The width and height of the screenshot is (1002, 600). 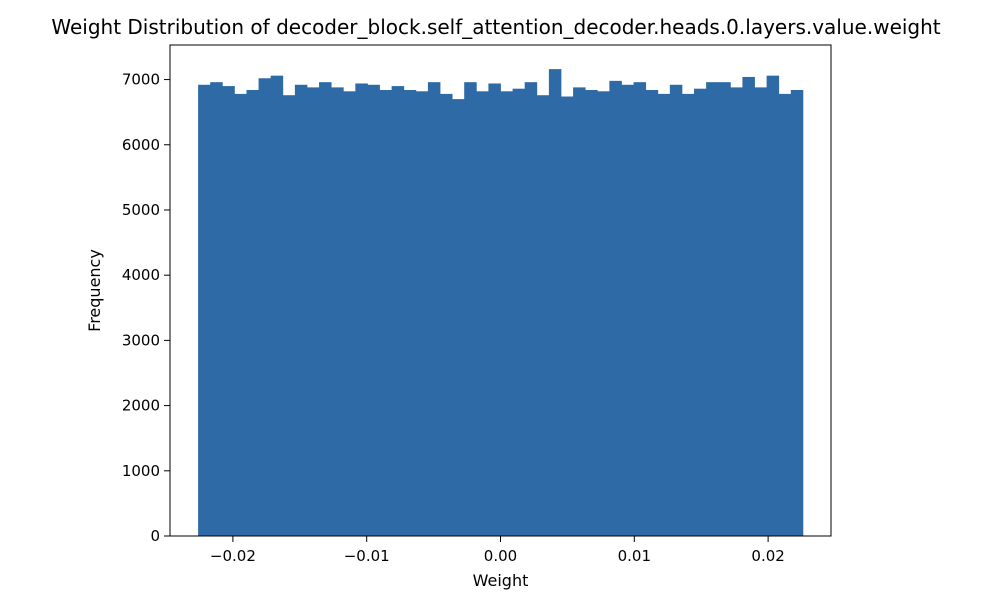 What do you see at coordinates (634, 556) in the screenshot?
I see `x-tick-label: 0.01` at bounding box center [634, 556].